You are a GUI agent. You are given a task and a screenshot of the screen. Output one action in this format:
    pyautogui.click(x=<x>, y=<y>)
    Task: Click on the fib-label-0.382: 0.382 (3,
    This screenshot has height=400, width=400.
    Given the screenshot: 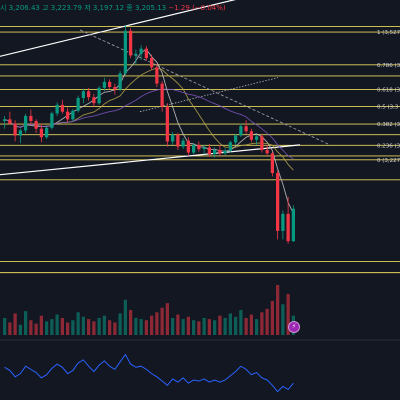 What is the action you would take?
    pyautogui.click(x=388, y=125)
    